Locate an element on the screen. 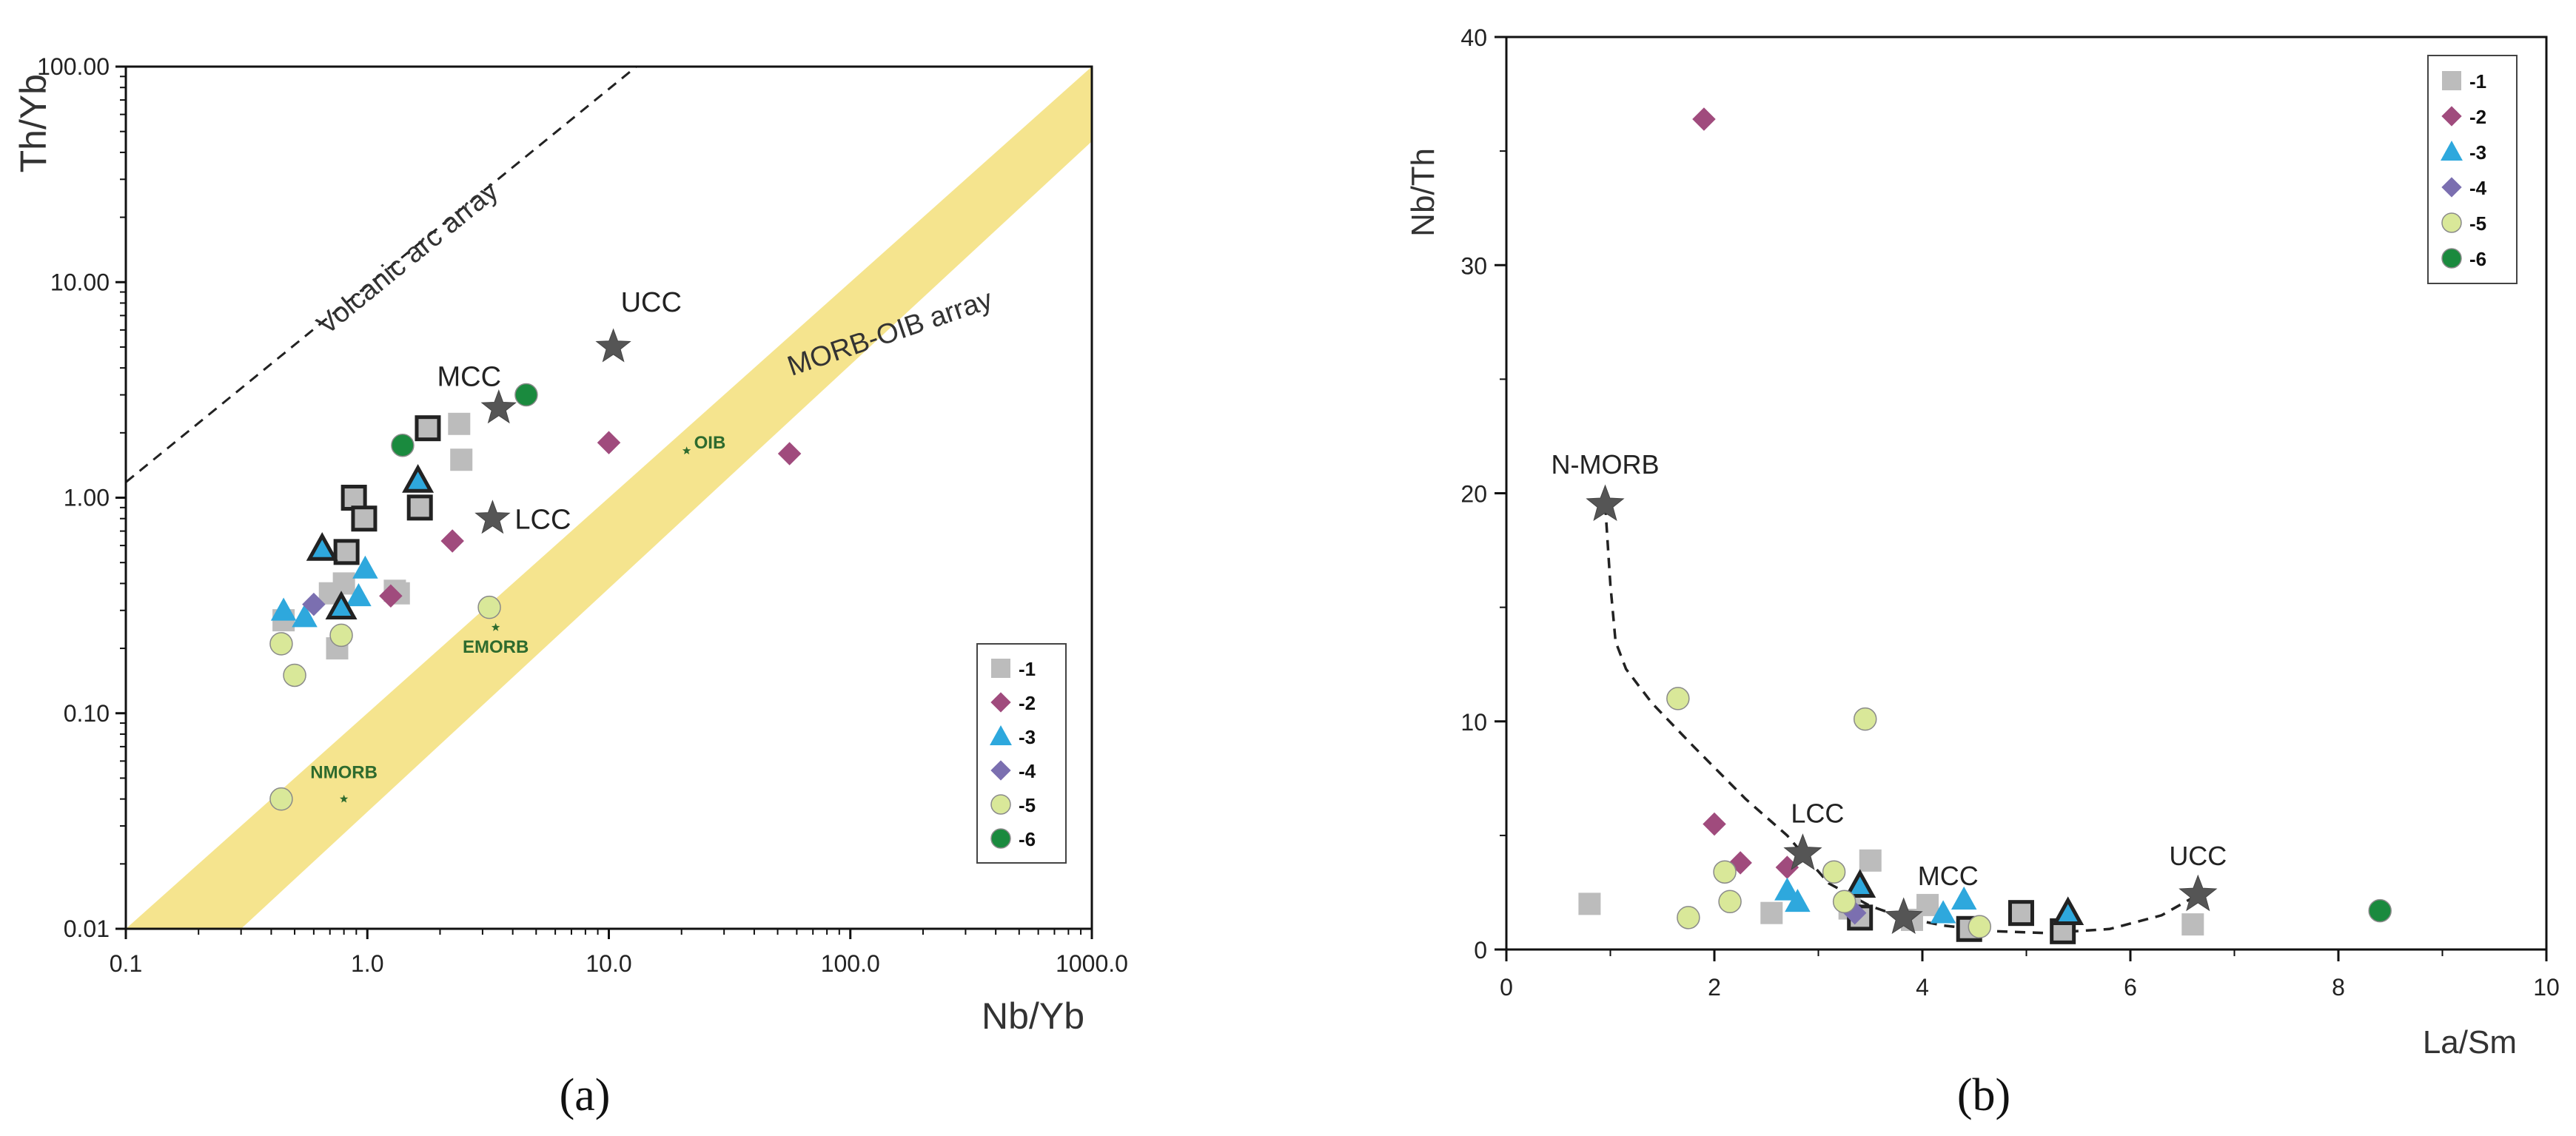  reference-star-n-morb is located at coordinates (1605, 503).